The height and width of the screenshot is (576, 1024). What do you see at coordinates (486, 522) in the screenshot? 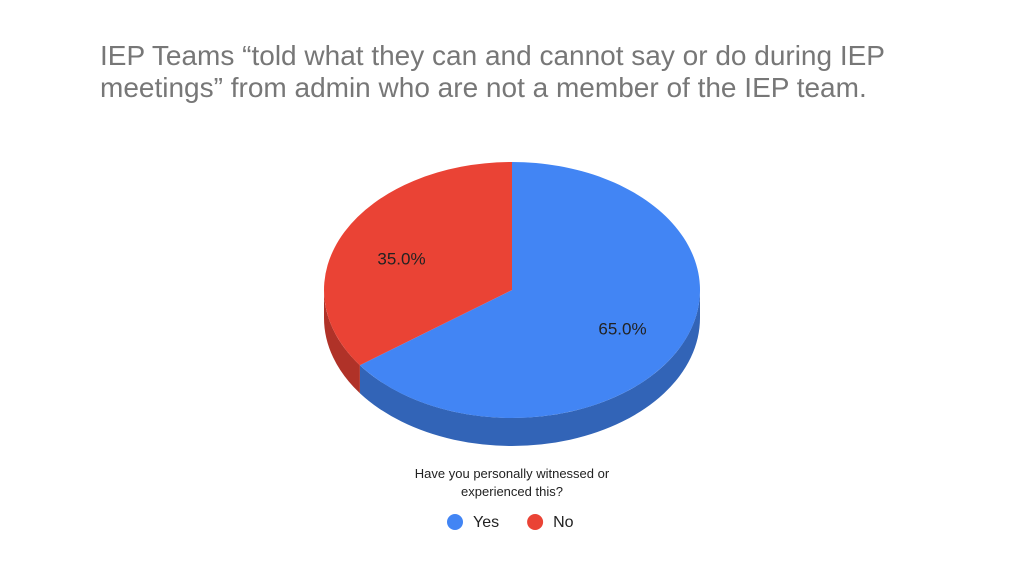
I see `legend-label: Yes` at bounding box center [486, 522].